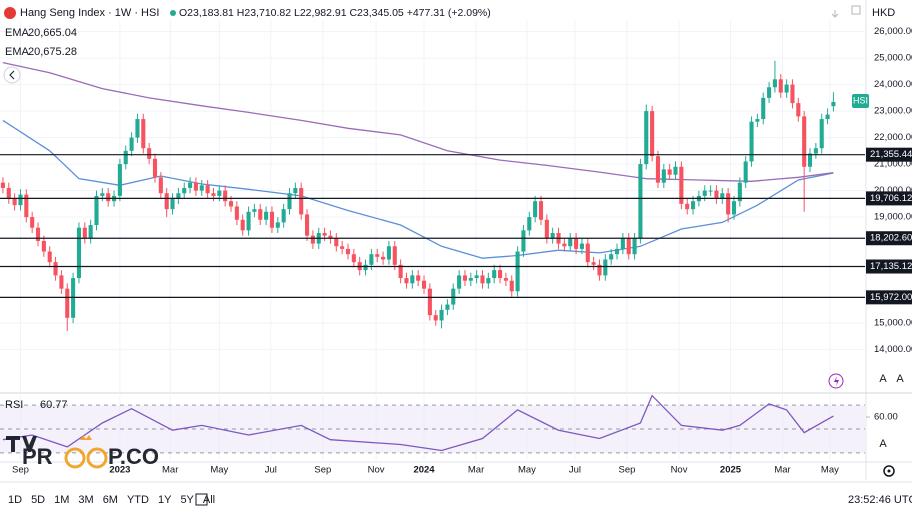 This screenshot has height=513, width=912. I want to click on range-button: 1M, so click(61, 500).